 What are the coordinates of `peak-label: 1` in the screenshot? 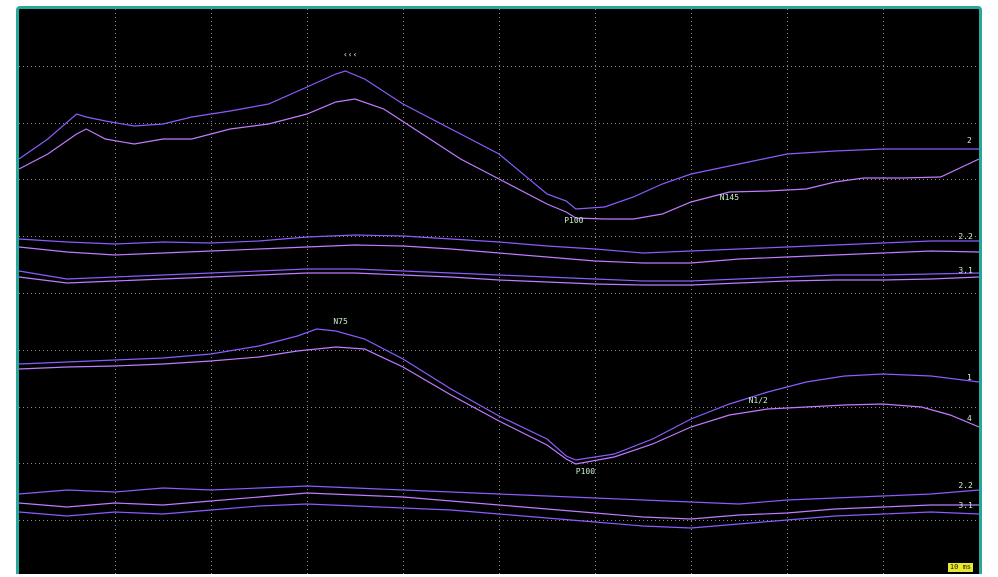 It's located at (969, 377).